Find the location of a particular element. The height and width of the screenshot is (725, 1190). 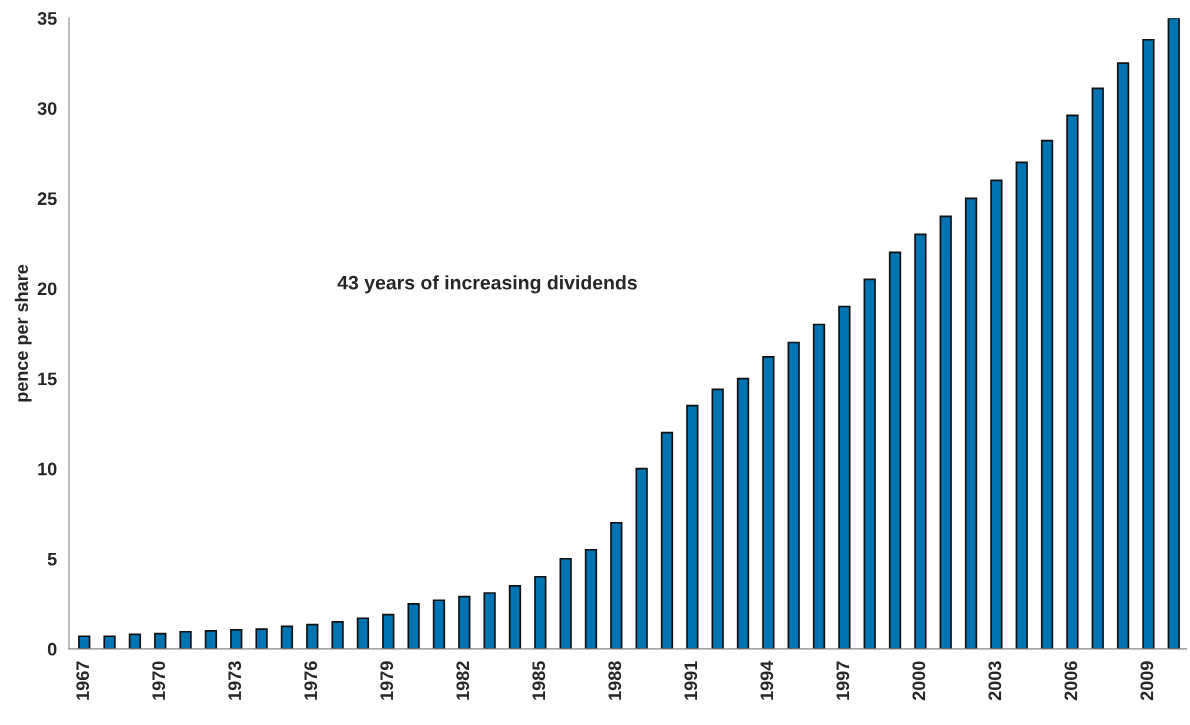

y-tick-label: 35 is located at coordinates (47, 18).